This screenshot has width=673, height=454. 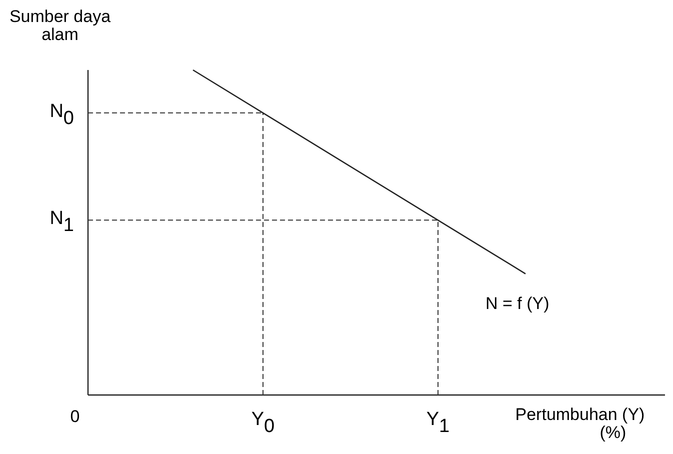 What do you see at coordinates (60, 25) in the screenshot?
I see `y-axis-title: Sumber daya alam` at bounding box center [60, 25].